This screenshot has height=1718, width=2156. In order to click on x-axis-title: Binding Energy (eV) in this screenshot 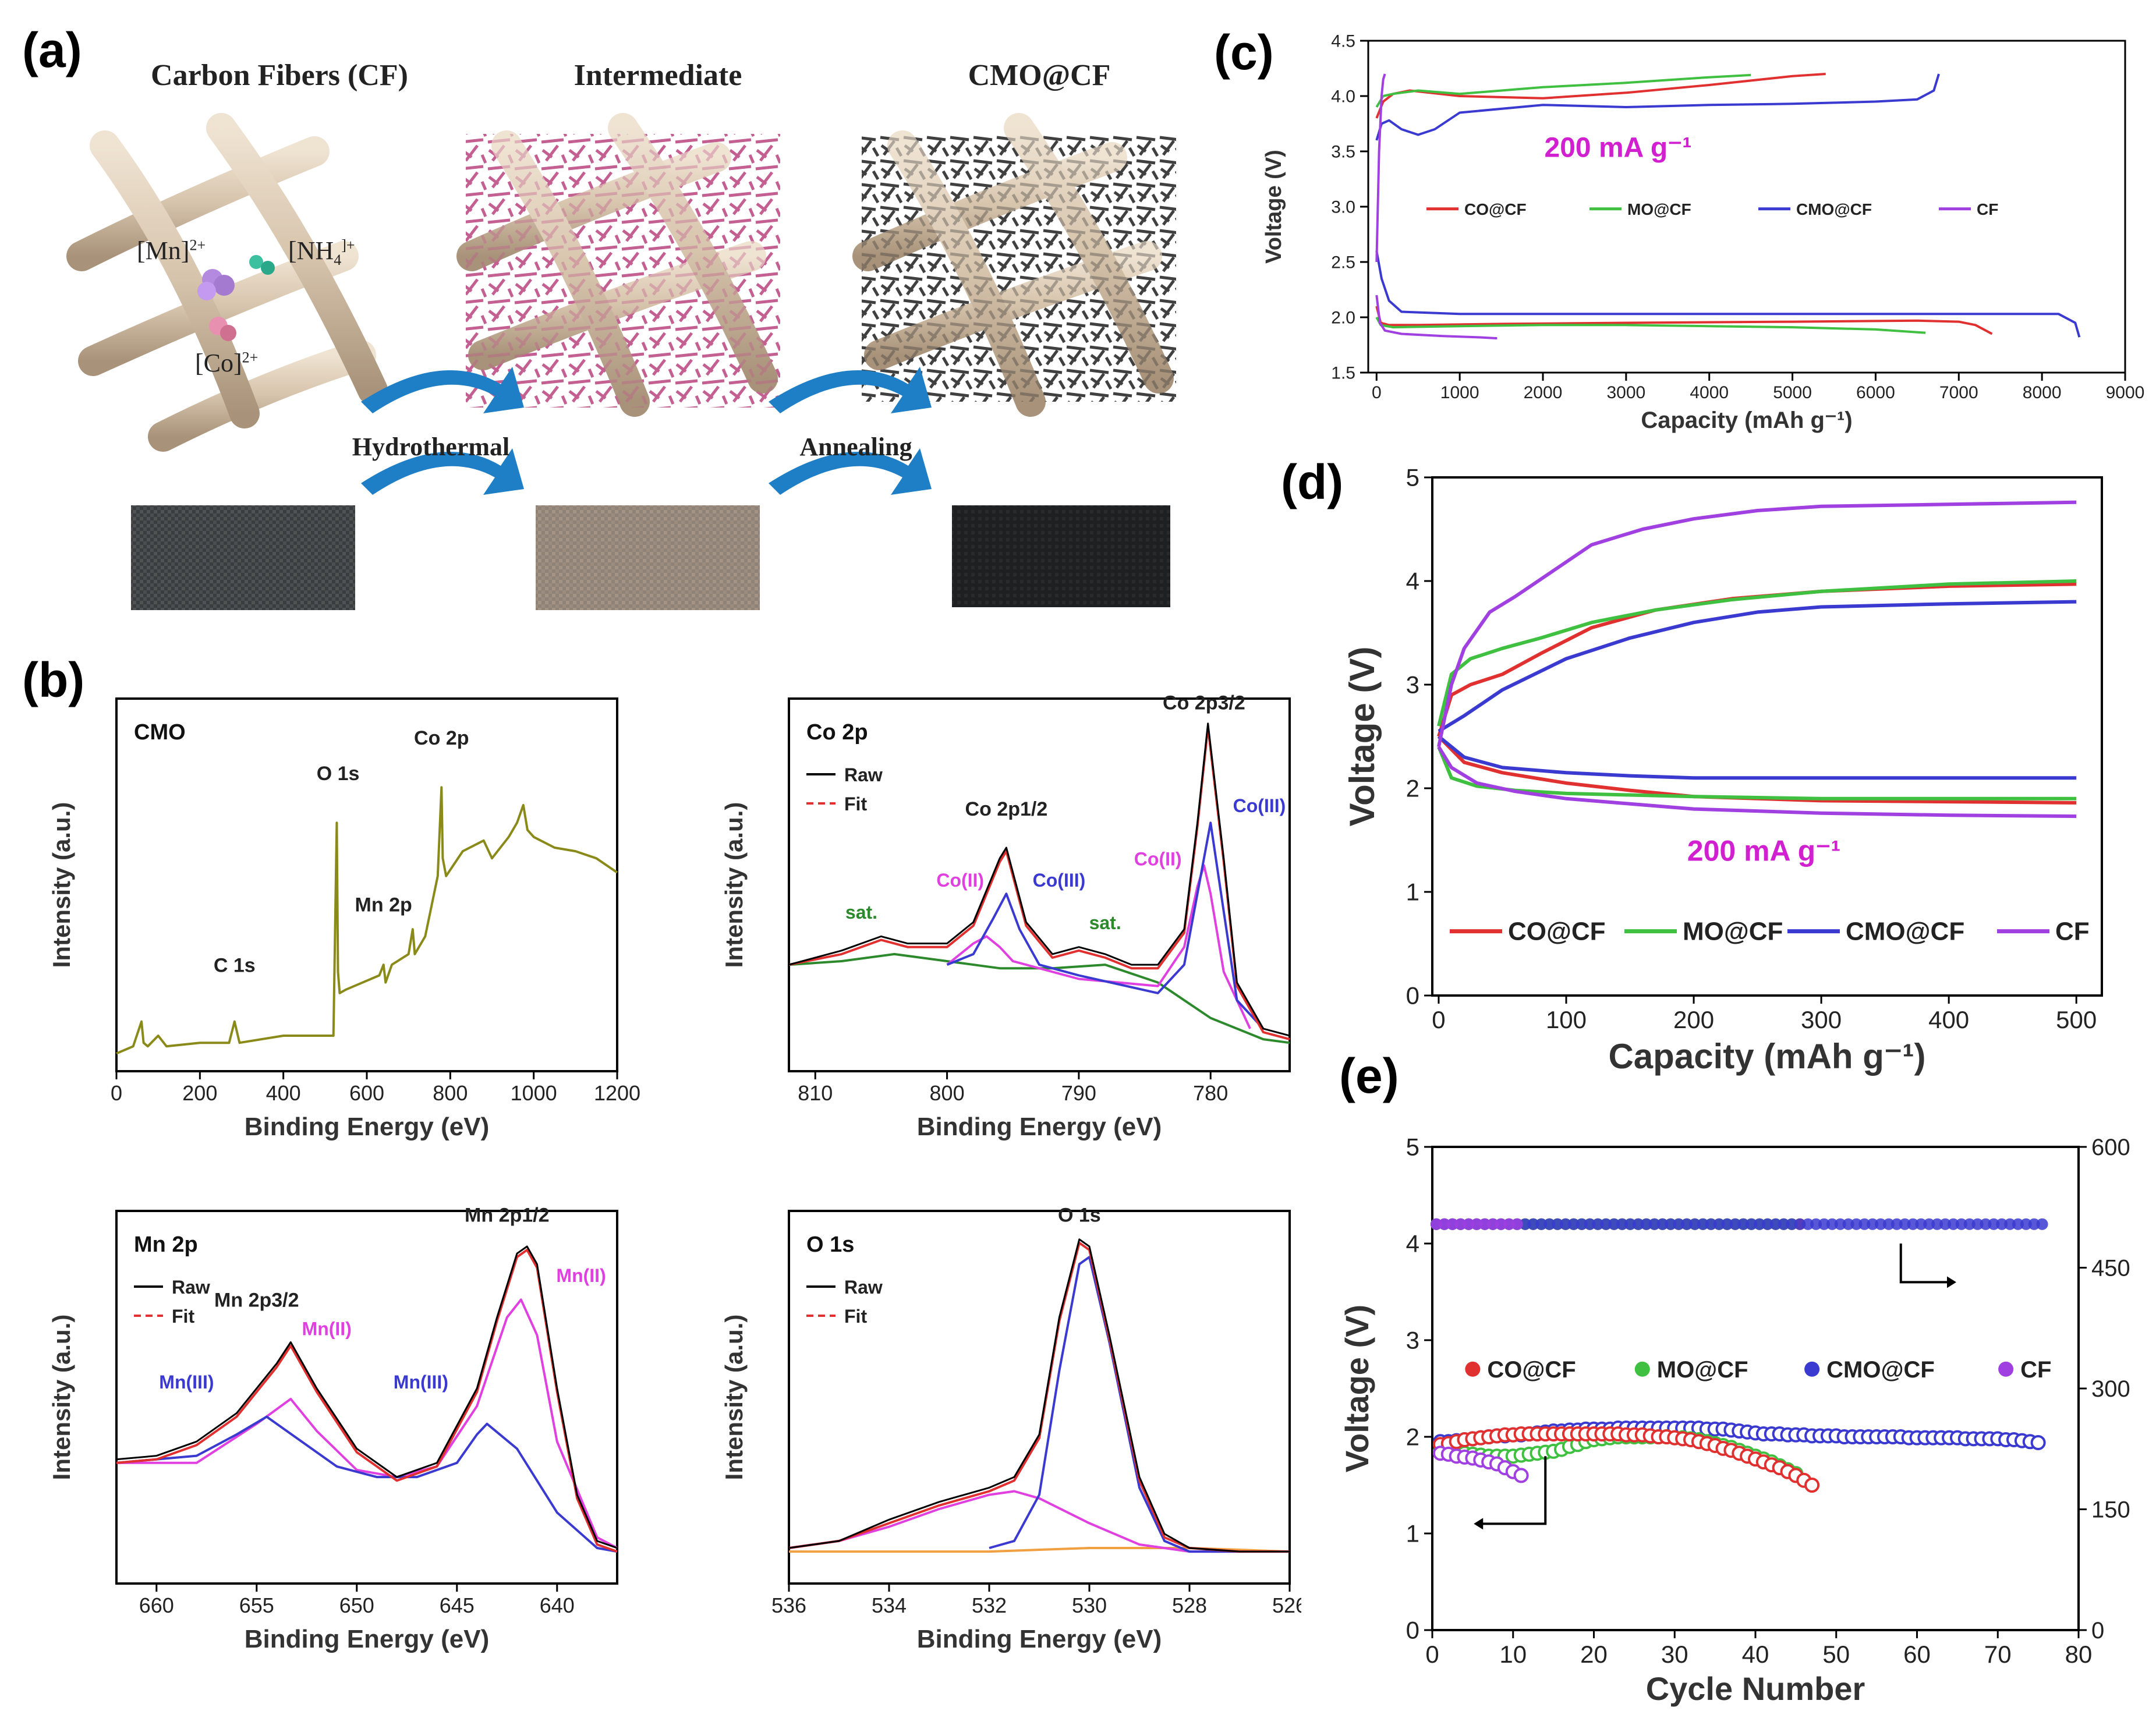, I will do `click(1039, 1639)`.